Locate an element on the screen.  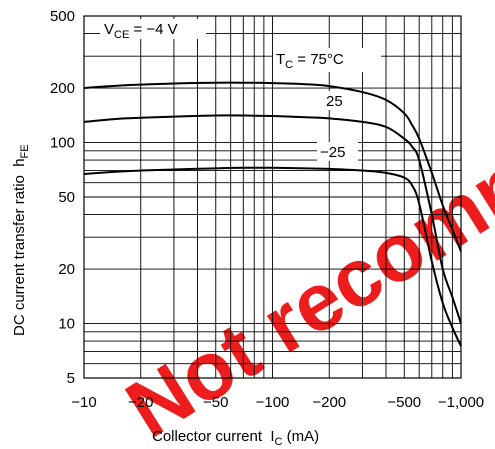
x-axis-title: Collector current IC (mA) is located at coordinates (235, 438).